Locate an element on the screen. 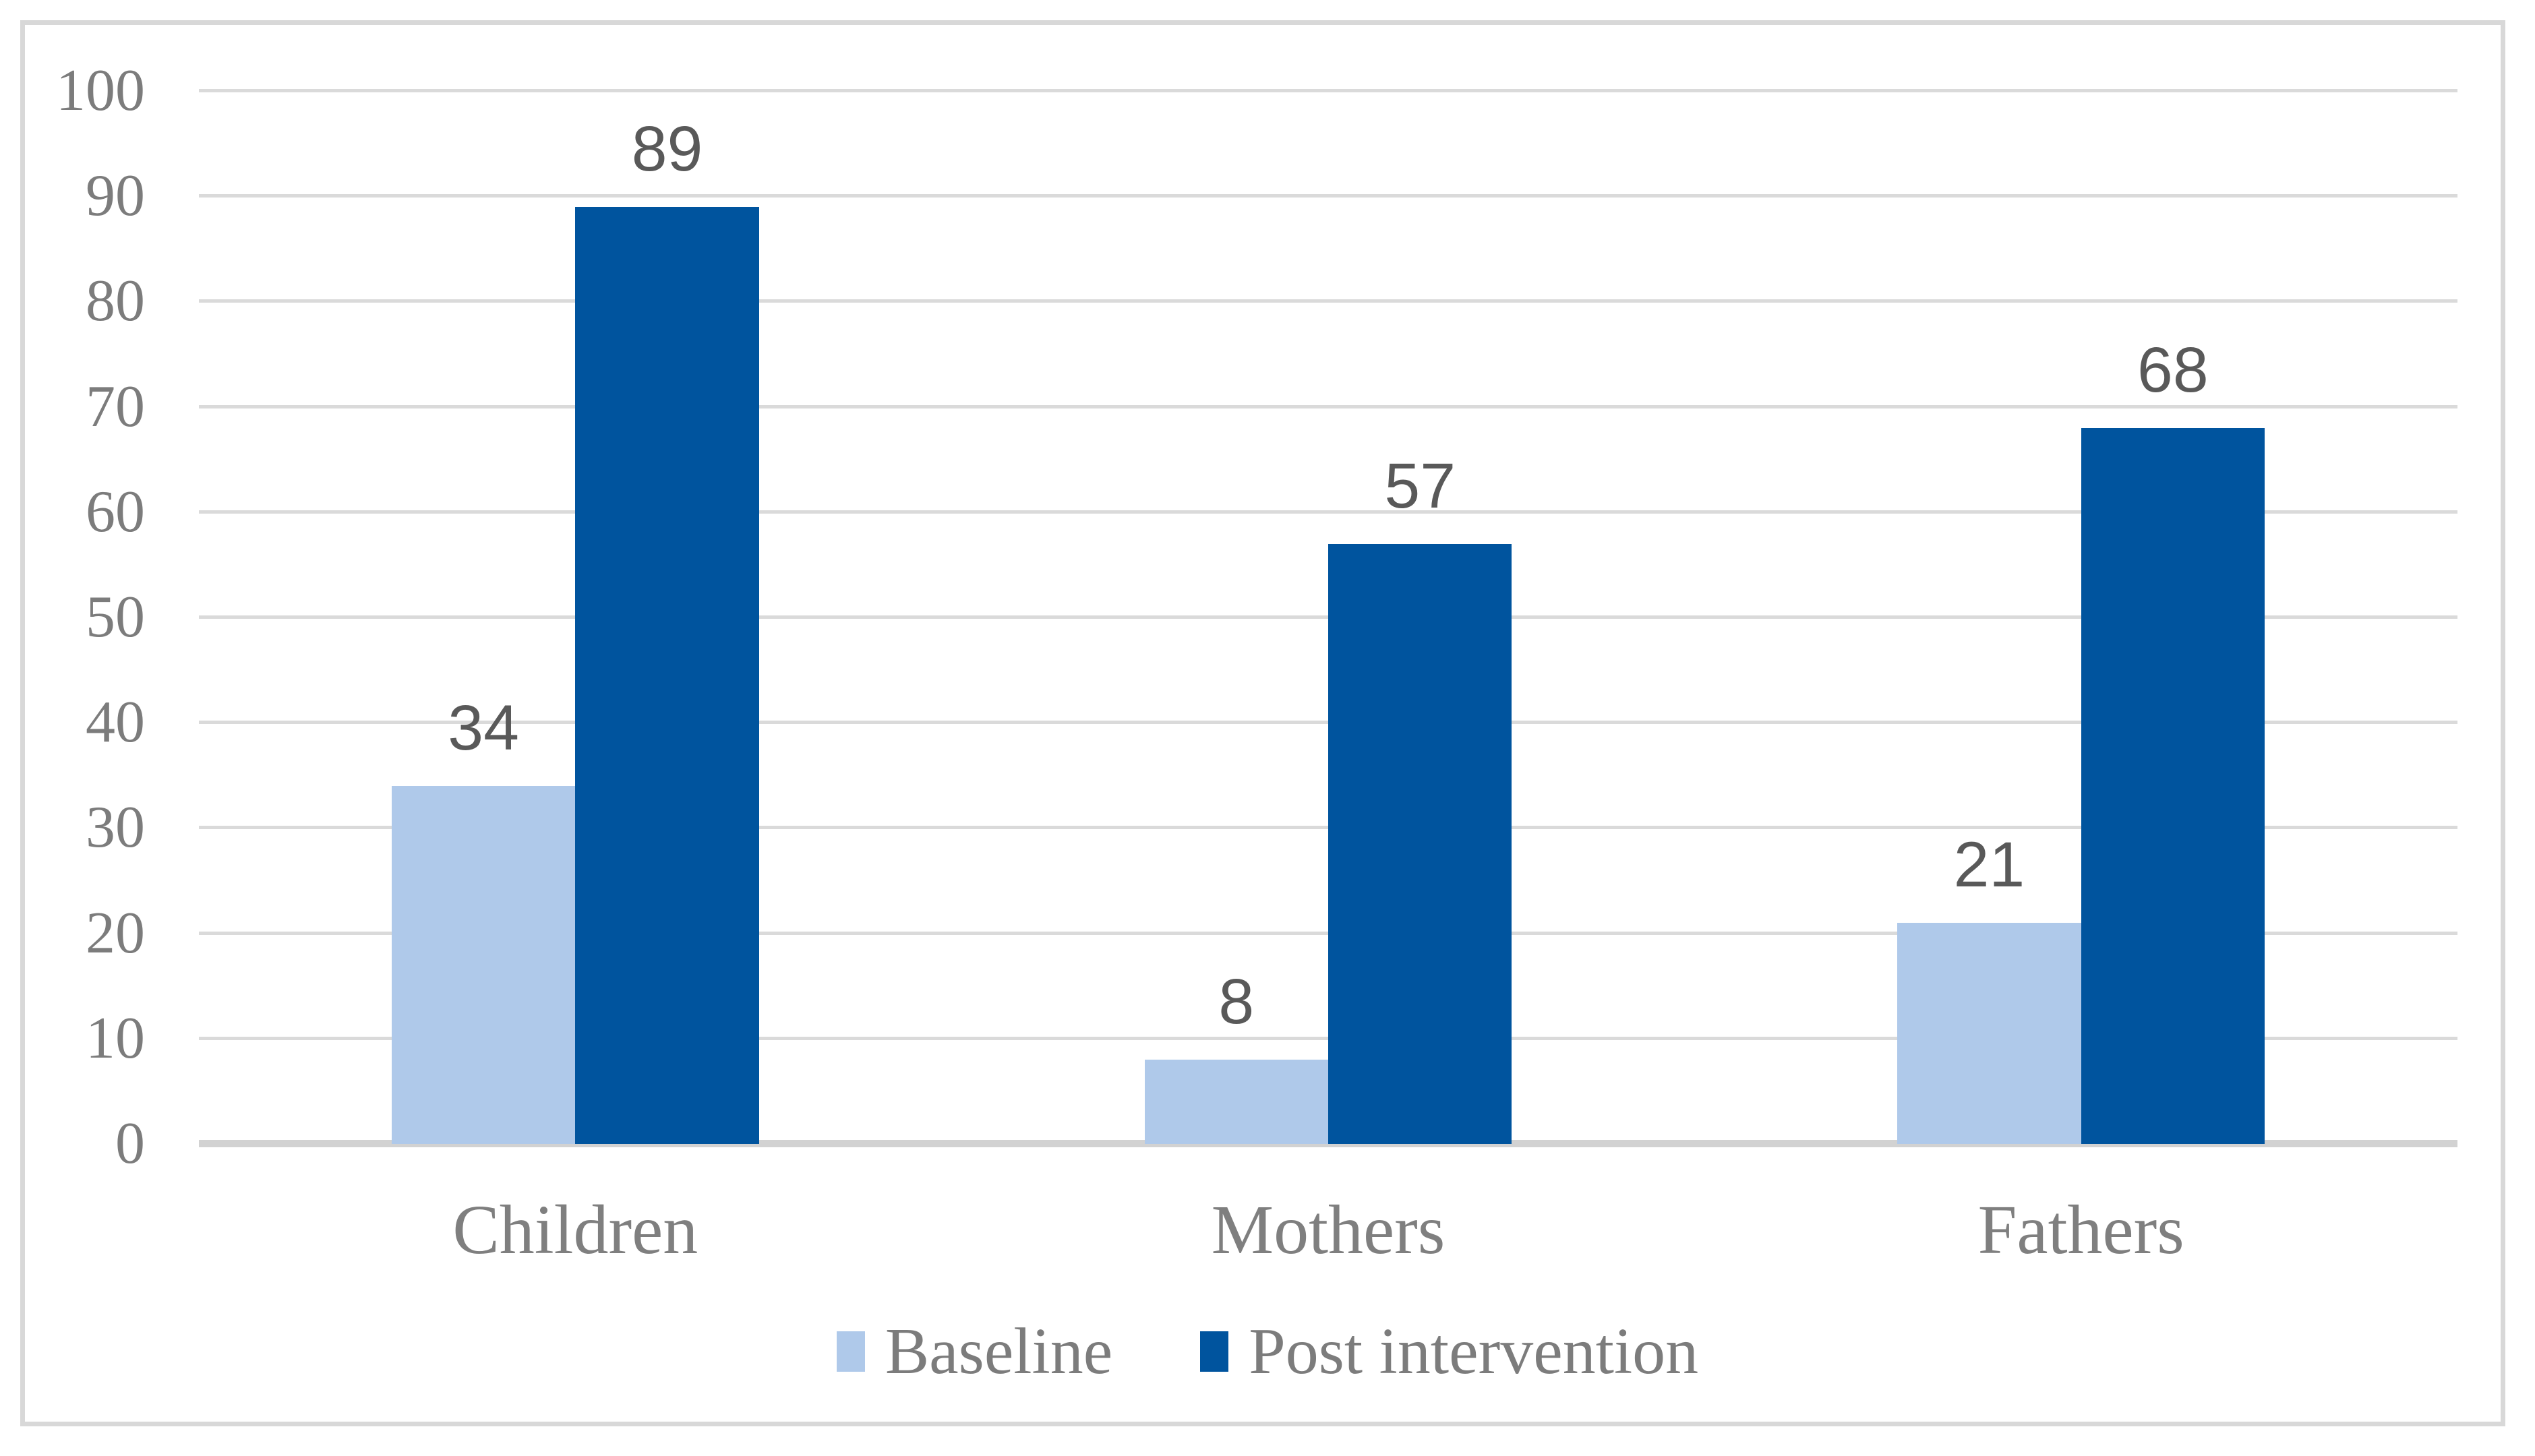  legend-item-post-intervention: Post intervention is located at coordinates (1449, 1351).